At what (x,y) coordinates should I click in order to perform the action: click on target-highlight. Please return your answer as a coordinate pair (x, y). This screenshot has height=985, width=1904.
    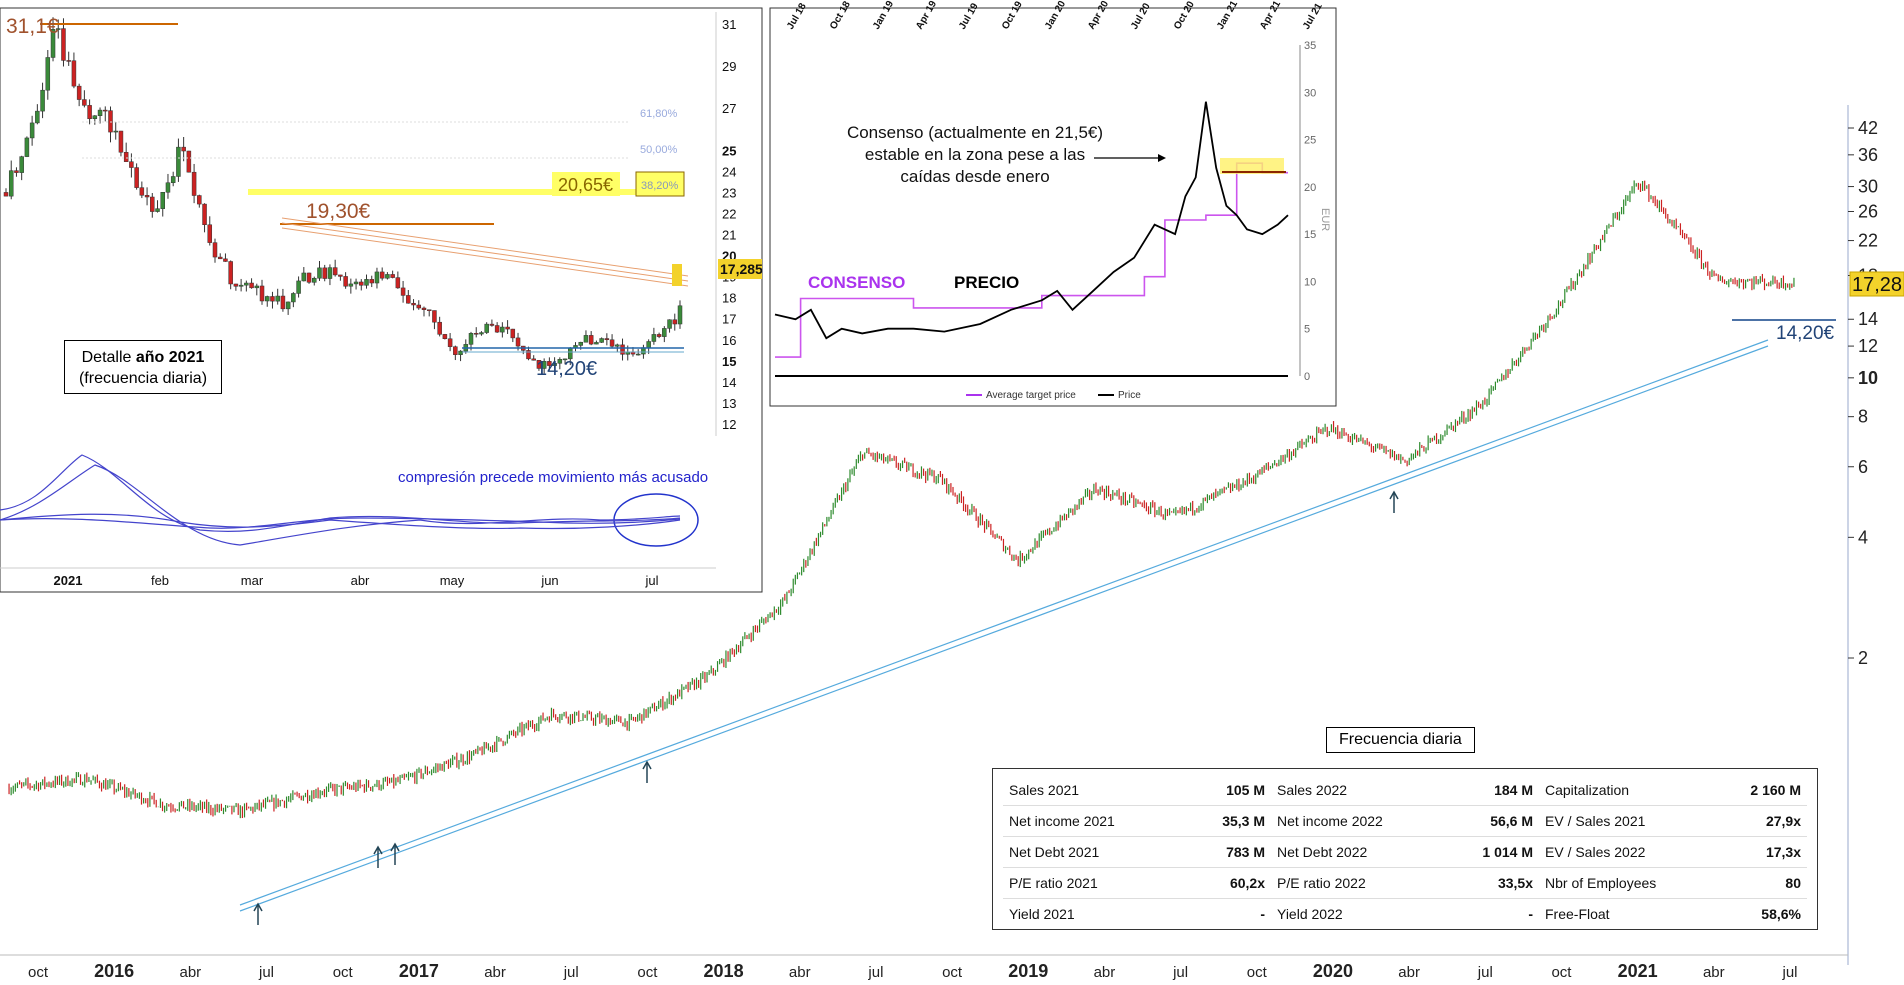
    Looking at the image, I should click on (1252, 166).